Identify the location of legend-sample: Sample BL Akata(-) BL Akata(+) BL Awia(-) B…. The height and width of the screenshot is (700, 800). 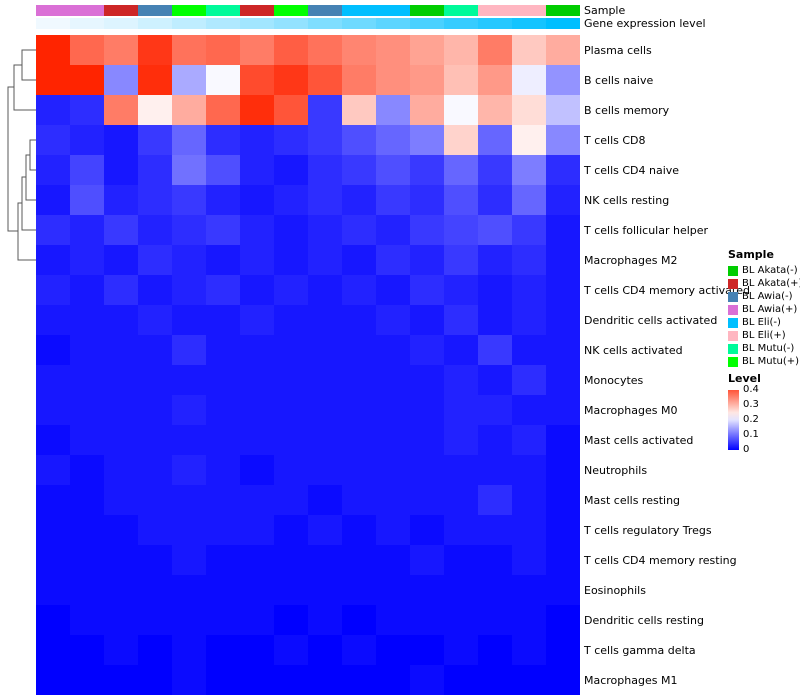
(764, 308).